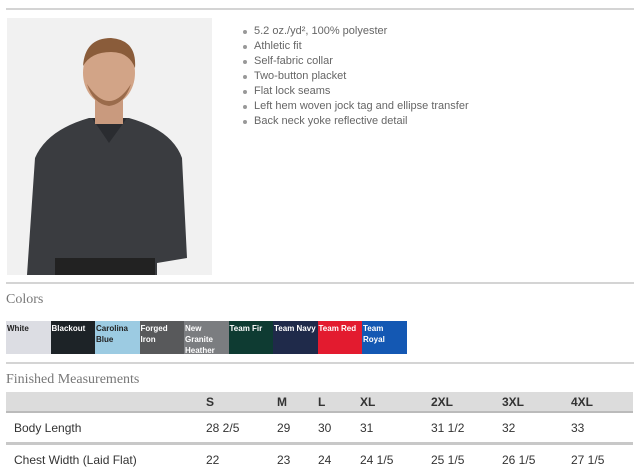 Image resolution: width=642 pixels, height=475 pixels. What do you see at coordinates (339, 428) in the screenshot?
I see `cell: 30` at bounding box center [339, 428].